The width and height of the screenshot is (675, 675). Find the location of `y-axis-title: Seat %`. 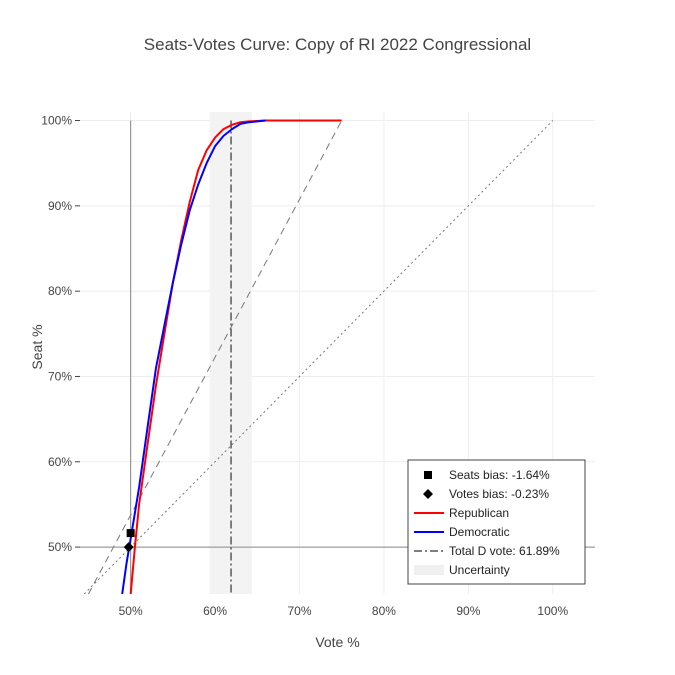

y-axis-title: Seat % is located at coordinates (37, 346).